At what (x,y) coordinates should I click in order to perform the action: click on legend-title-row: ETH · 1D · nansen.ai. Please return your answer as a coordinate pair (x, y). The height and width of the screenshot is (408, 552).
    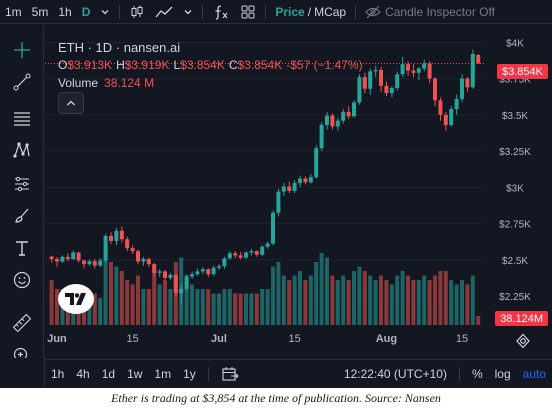
    Looking at the image, I should click on (212, 47).